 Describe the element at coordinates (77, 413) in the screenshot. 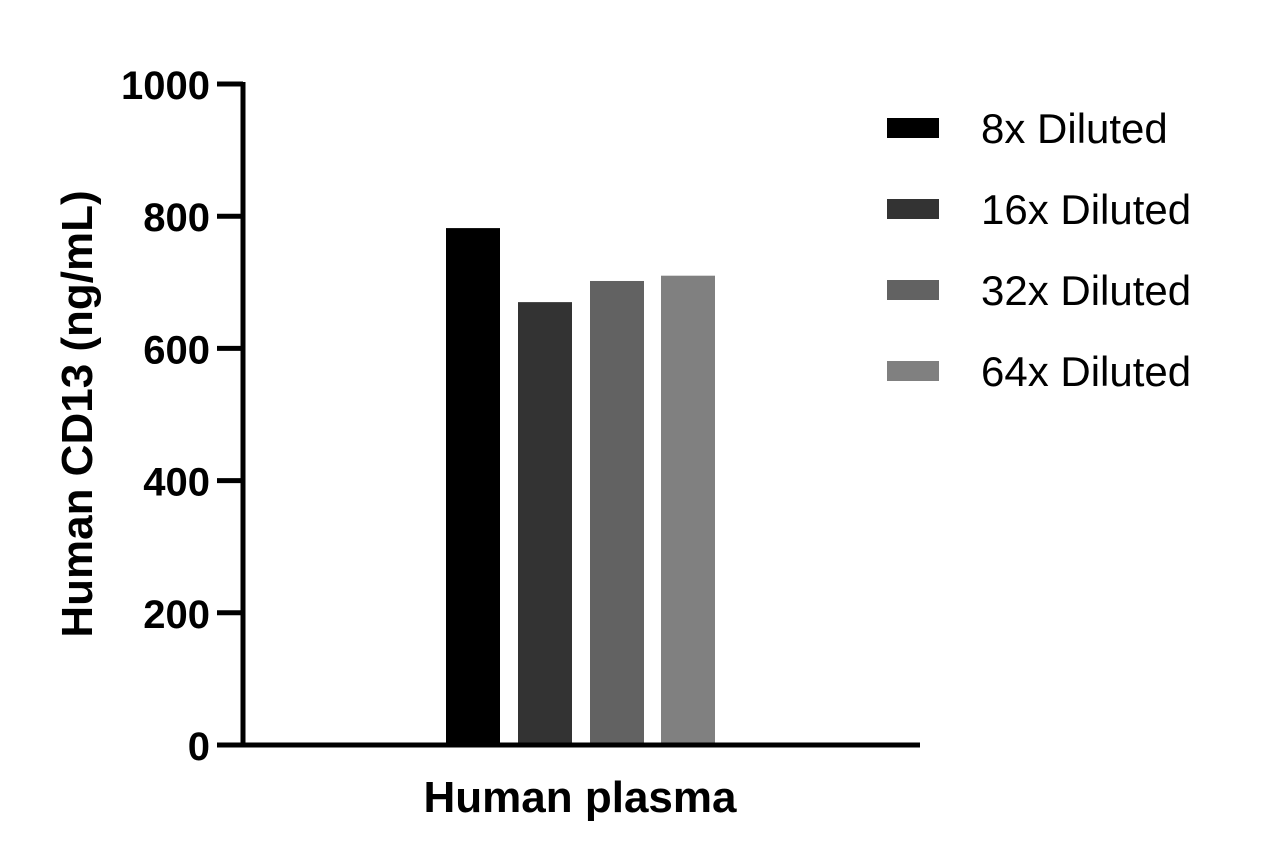

I see `y-axis-label: Human CD13 (ng/mL)` at that location.